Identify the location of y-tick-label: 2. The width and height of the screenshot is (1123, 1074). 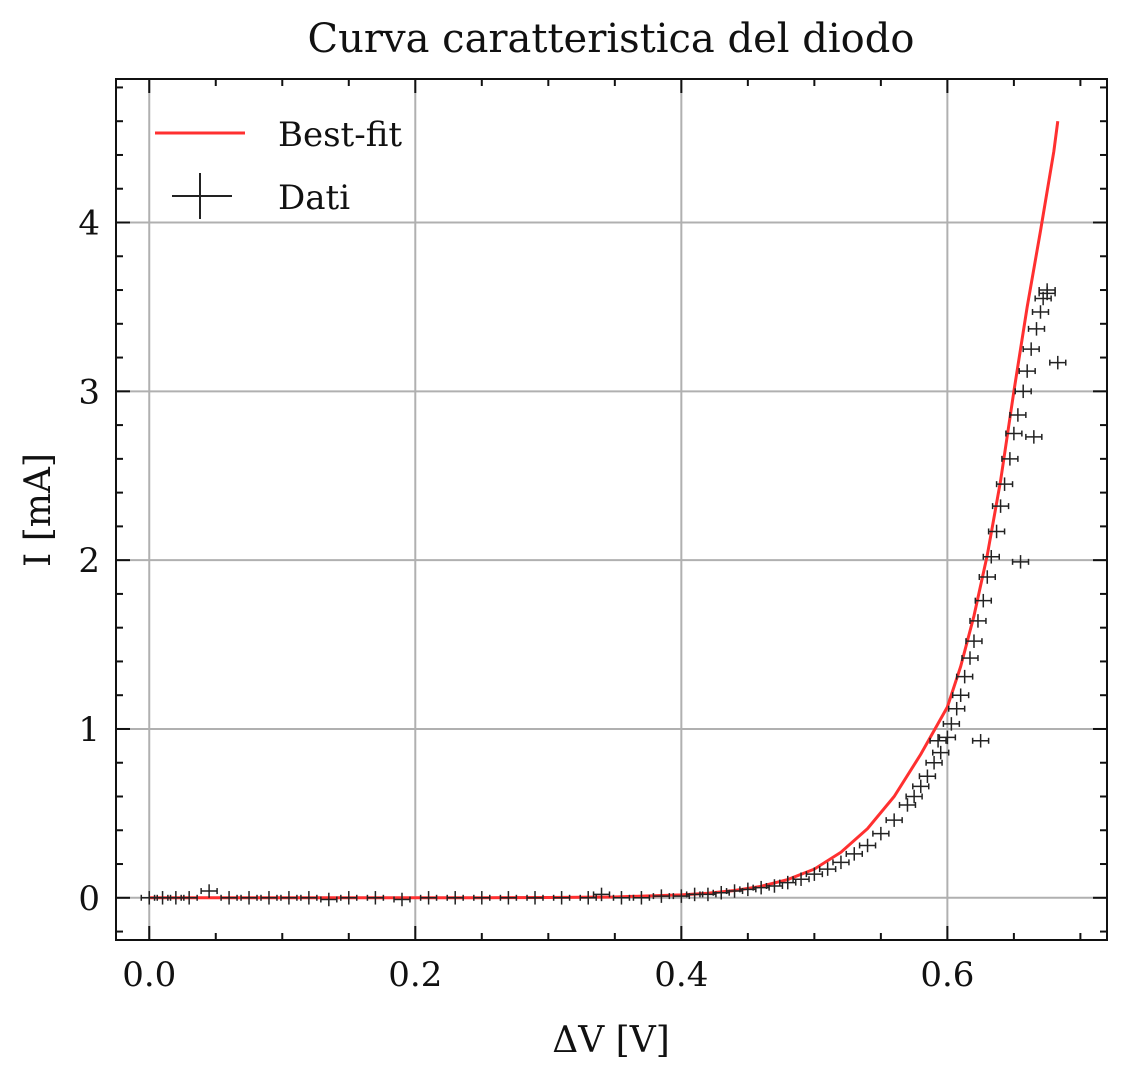
(89, 561).